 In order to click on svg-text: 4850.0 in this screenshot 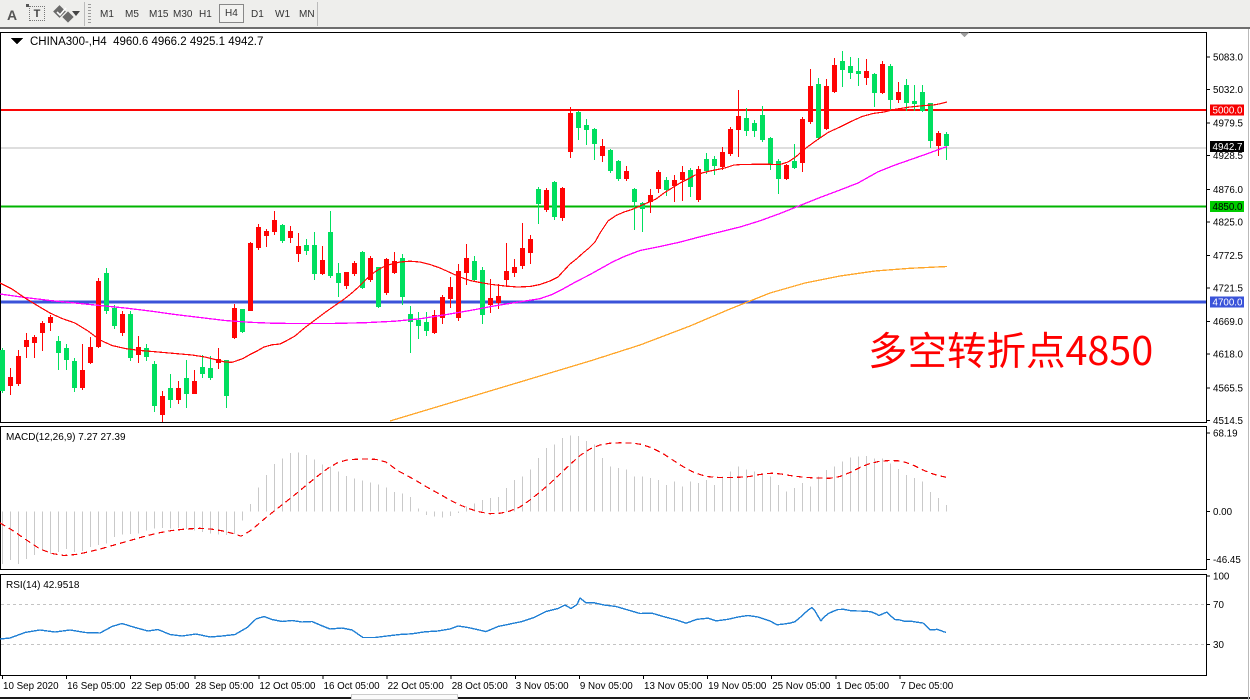, I will do `click(1228, 207)`.